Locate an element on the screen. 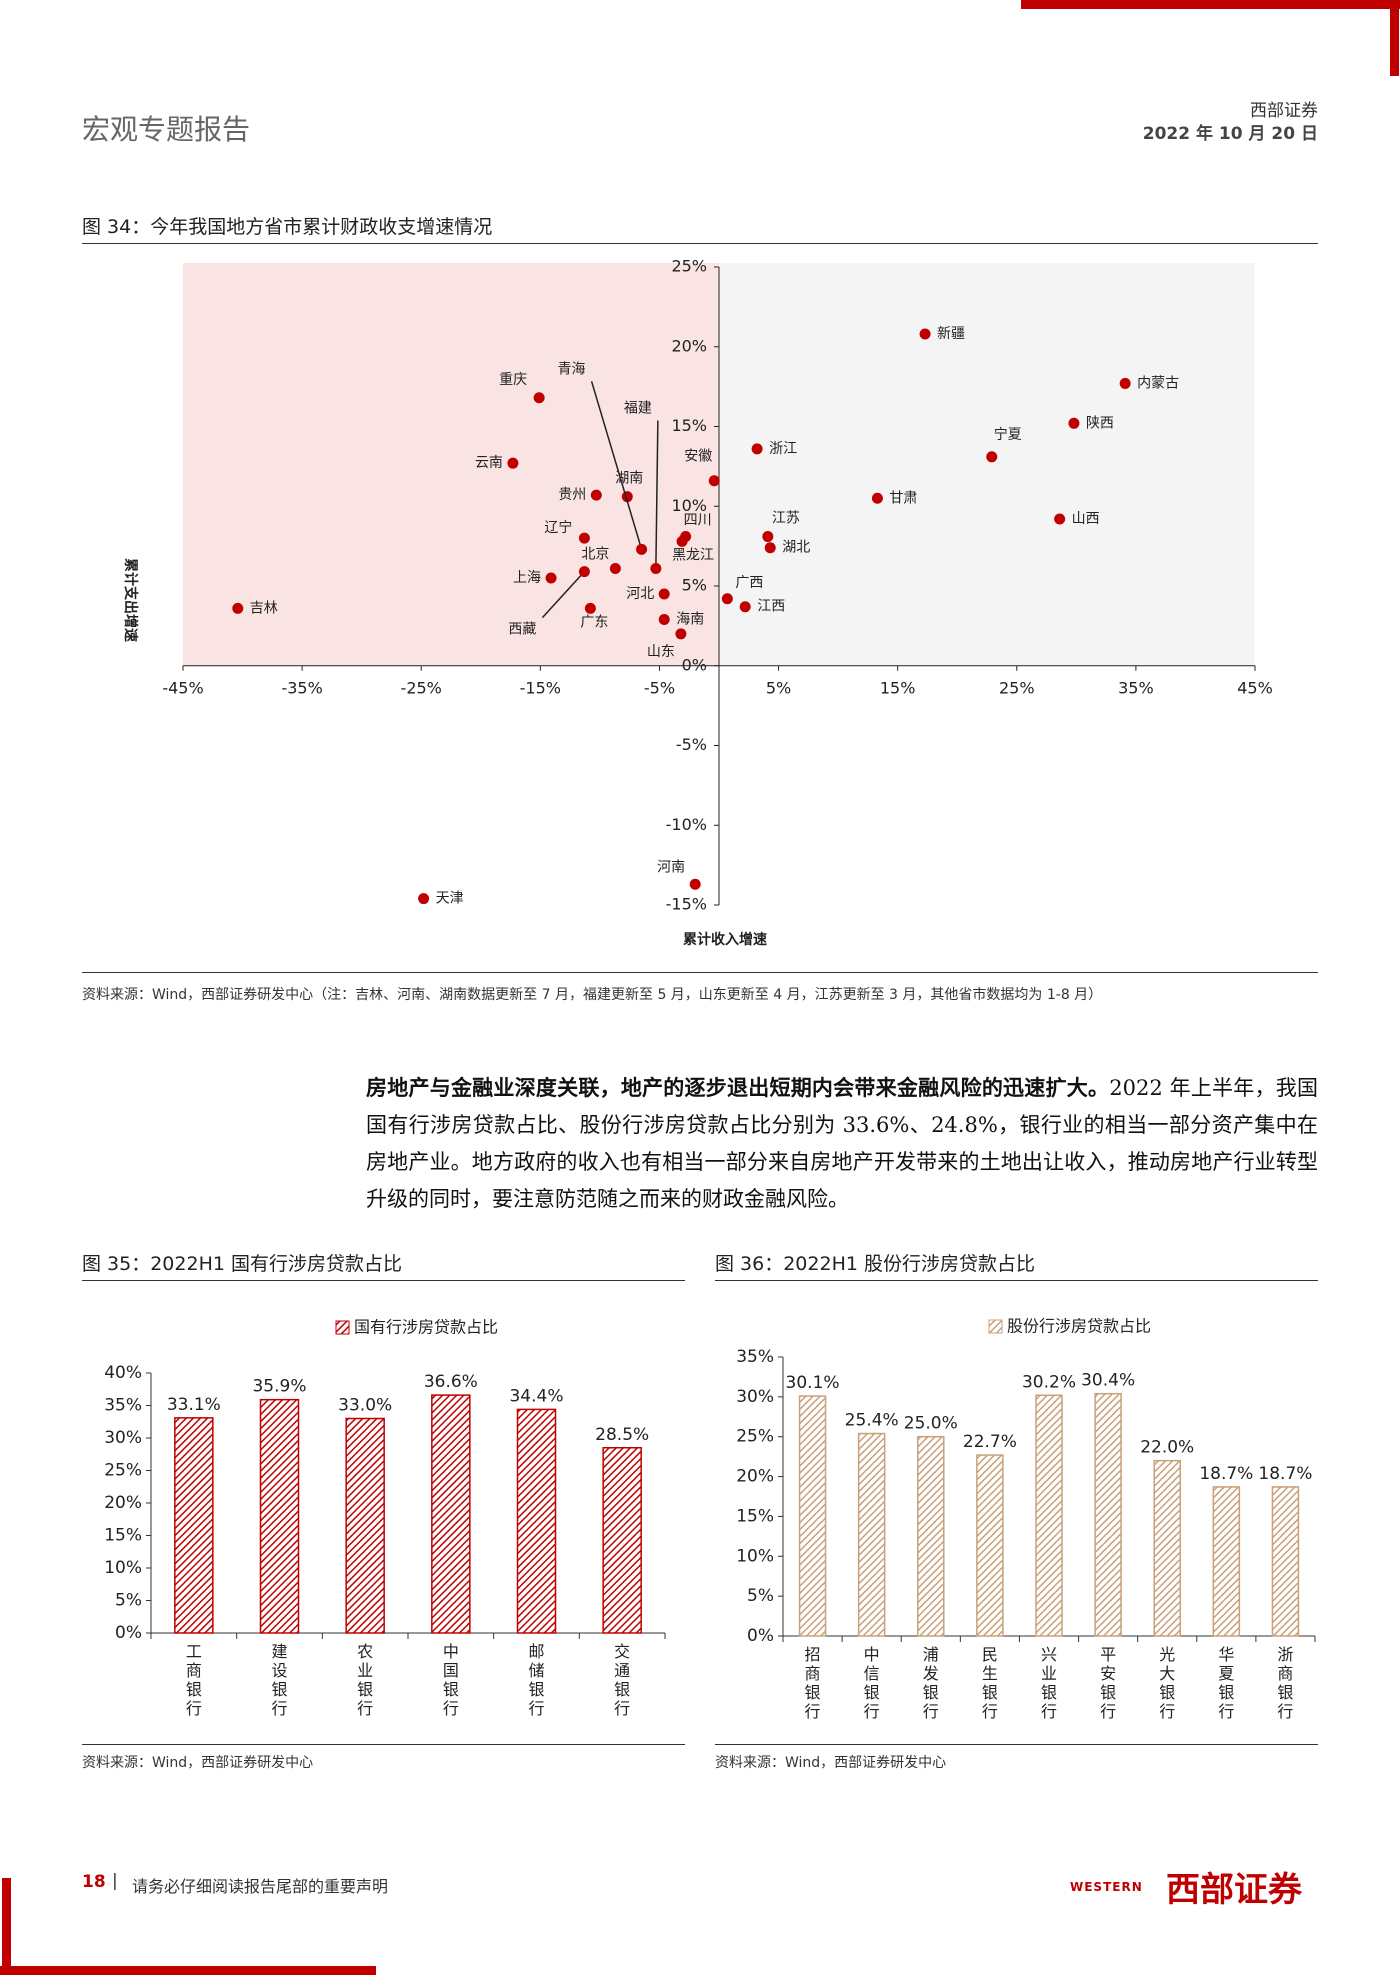  point-label: 四川 is located at coordinates (698, 521).